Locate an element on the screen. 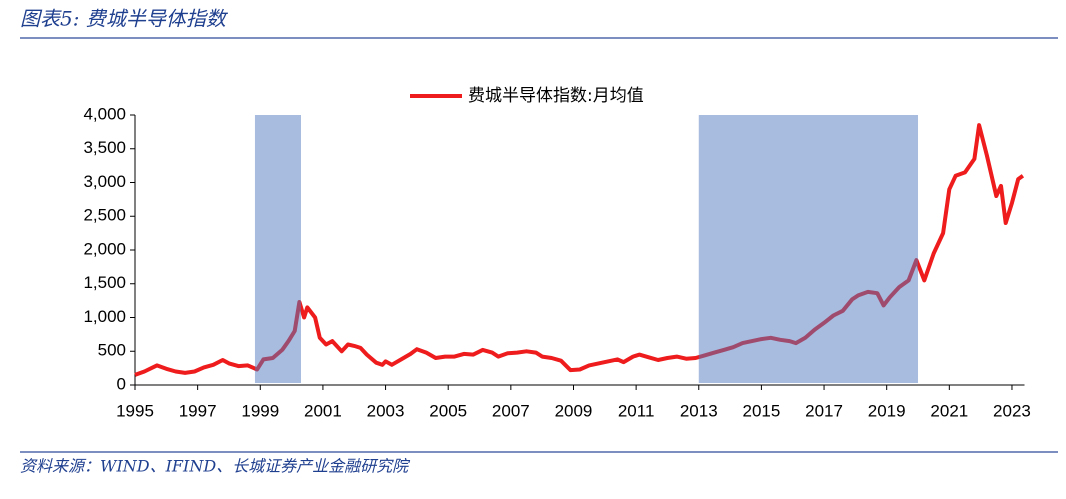 The width and height of the screenshot is (1066, 499). chart-title: 图表5: 费城半导体指数 is located at coordinates (124, 19).